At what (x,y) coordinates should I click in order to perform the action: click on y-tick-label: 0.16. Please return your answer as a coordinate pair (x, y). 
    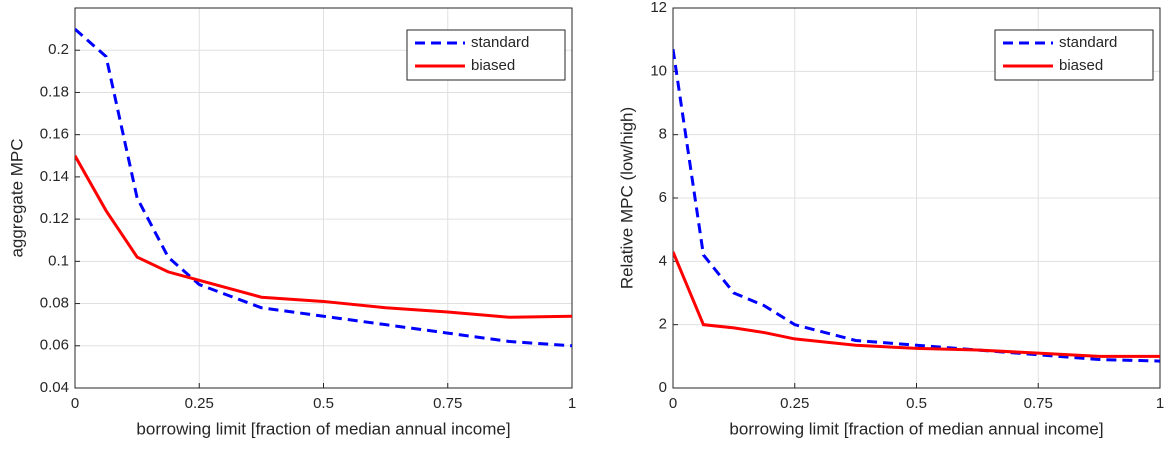
    Looking at the image, I should click on (54, 134).